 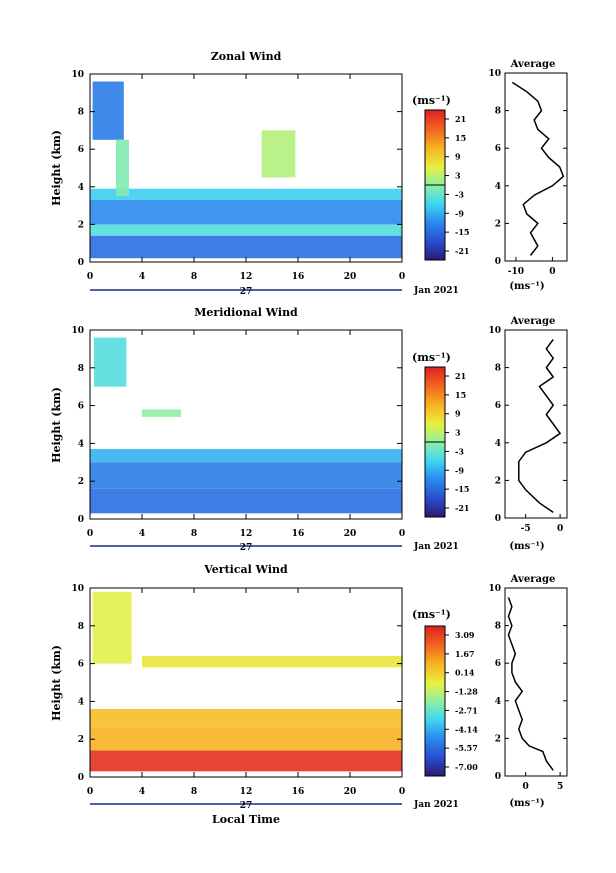 What do you see at coordinates (498, 369) in the screenshot?
I see `avg-y-tick-label: 8` at bounding box center [498, 369].